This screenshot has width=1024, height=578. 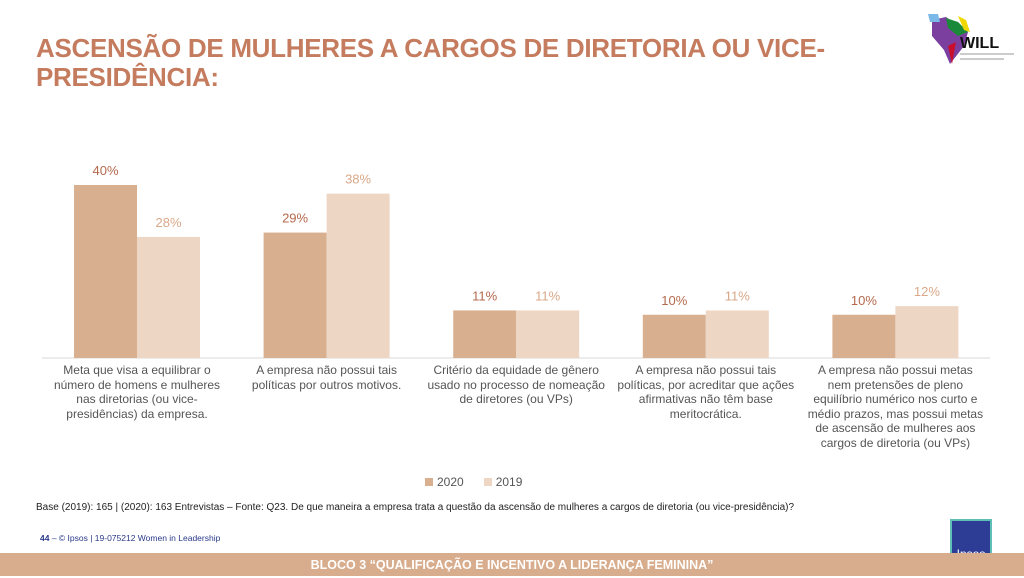 What do you see at coordinates (358, 179) in the screenshot?
I see `data-label: 38%` at bounding box center [358, 179].